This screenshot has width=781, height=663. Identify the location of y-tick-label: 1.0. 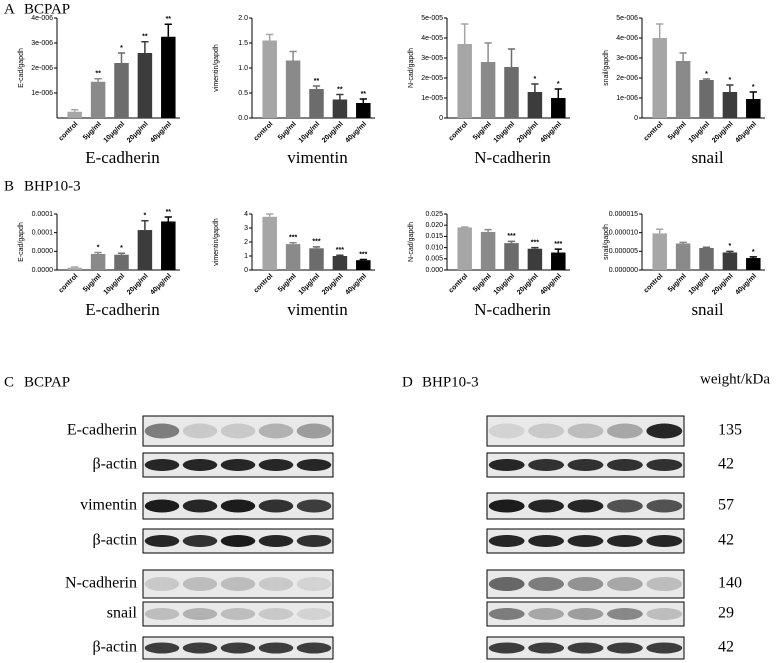
(243, 68).